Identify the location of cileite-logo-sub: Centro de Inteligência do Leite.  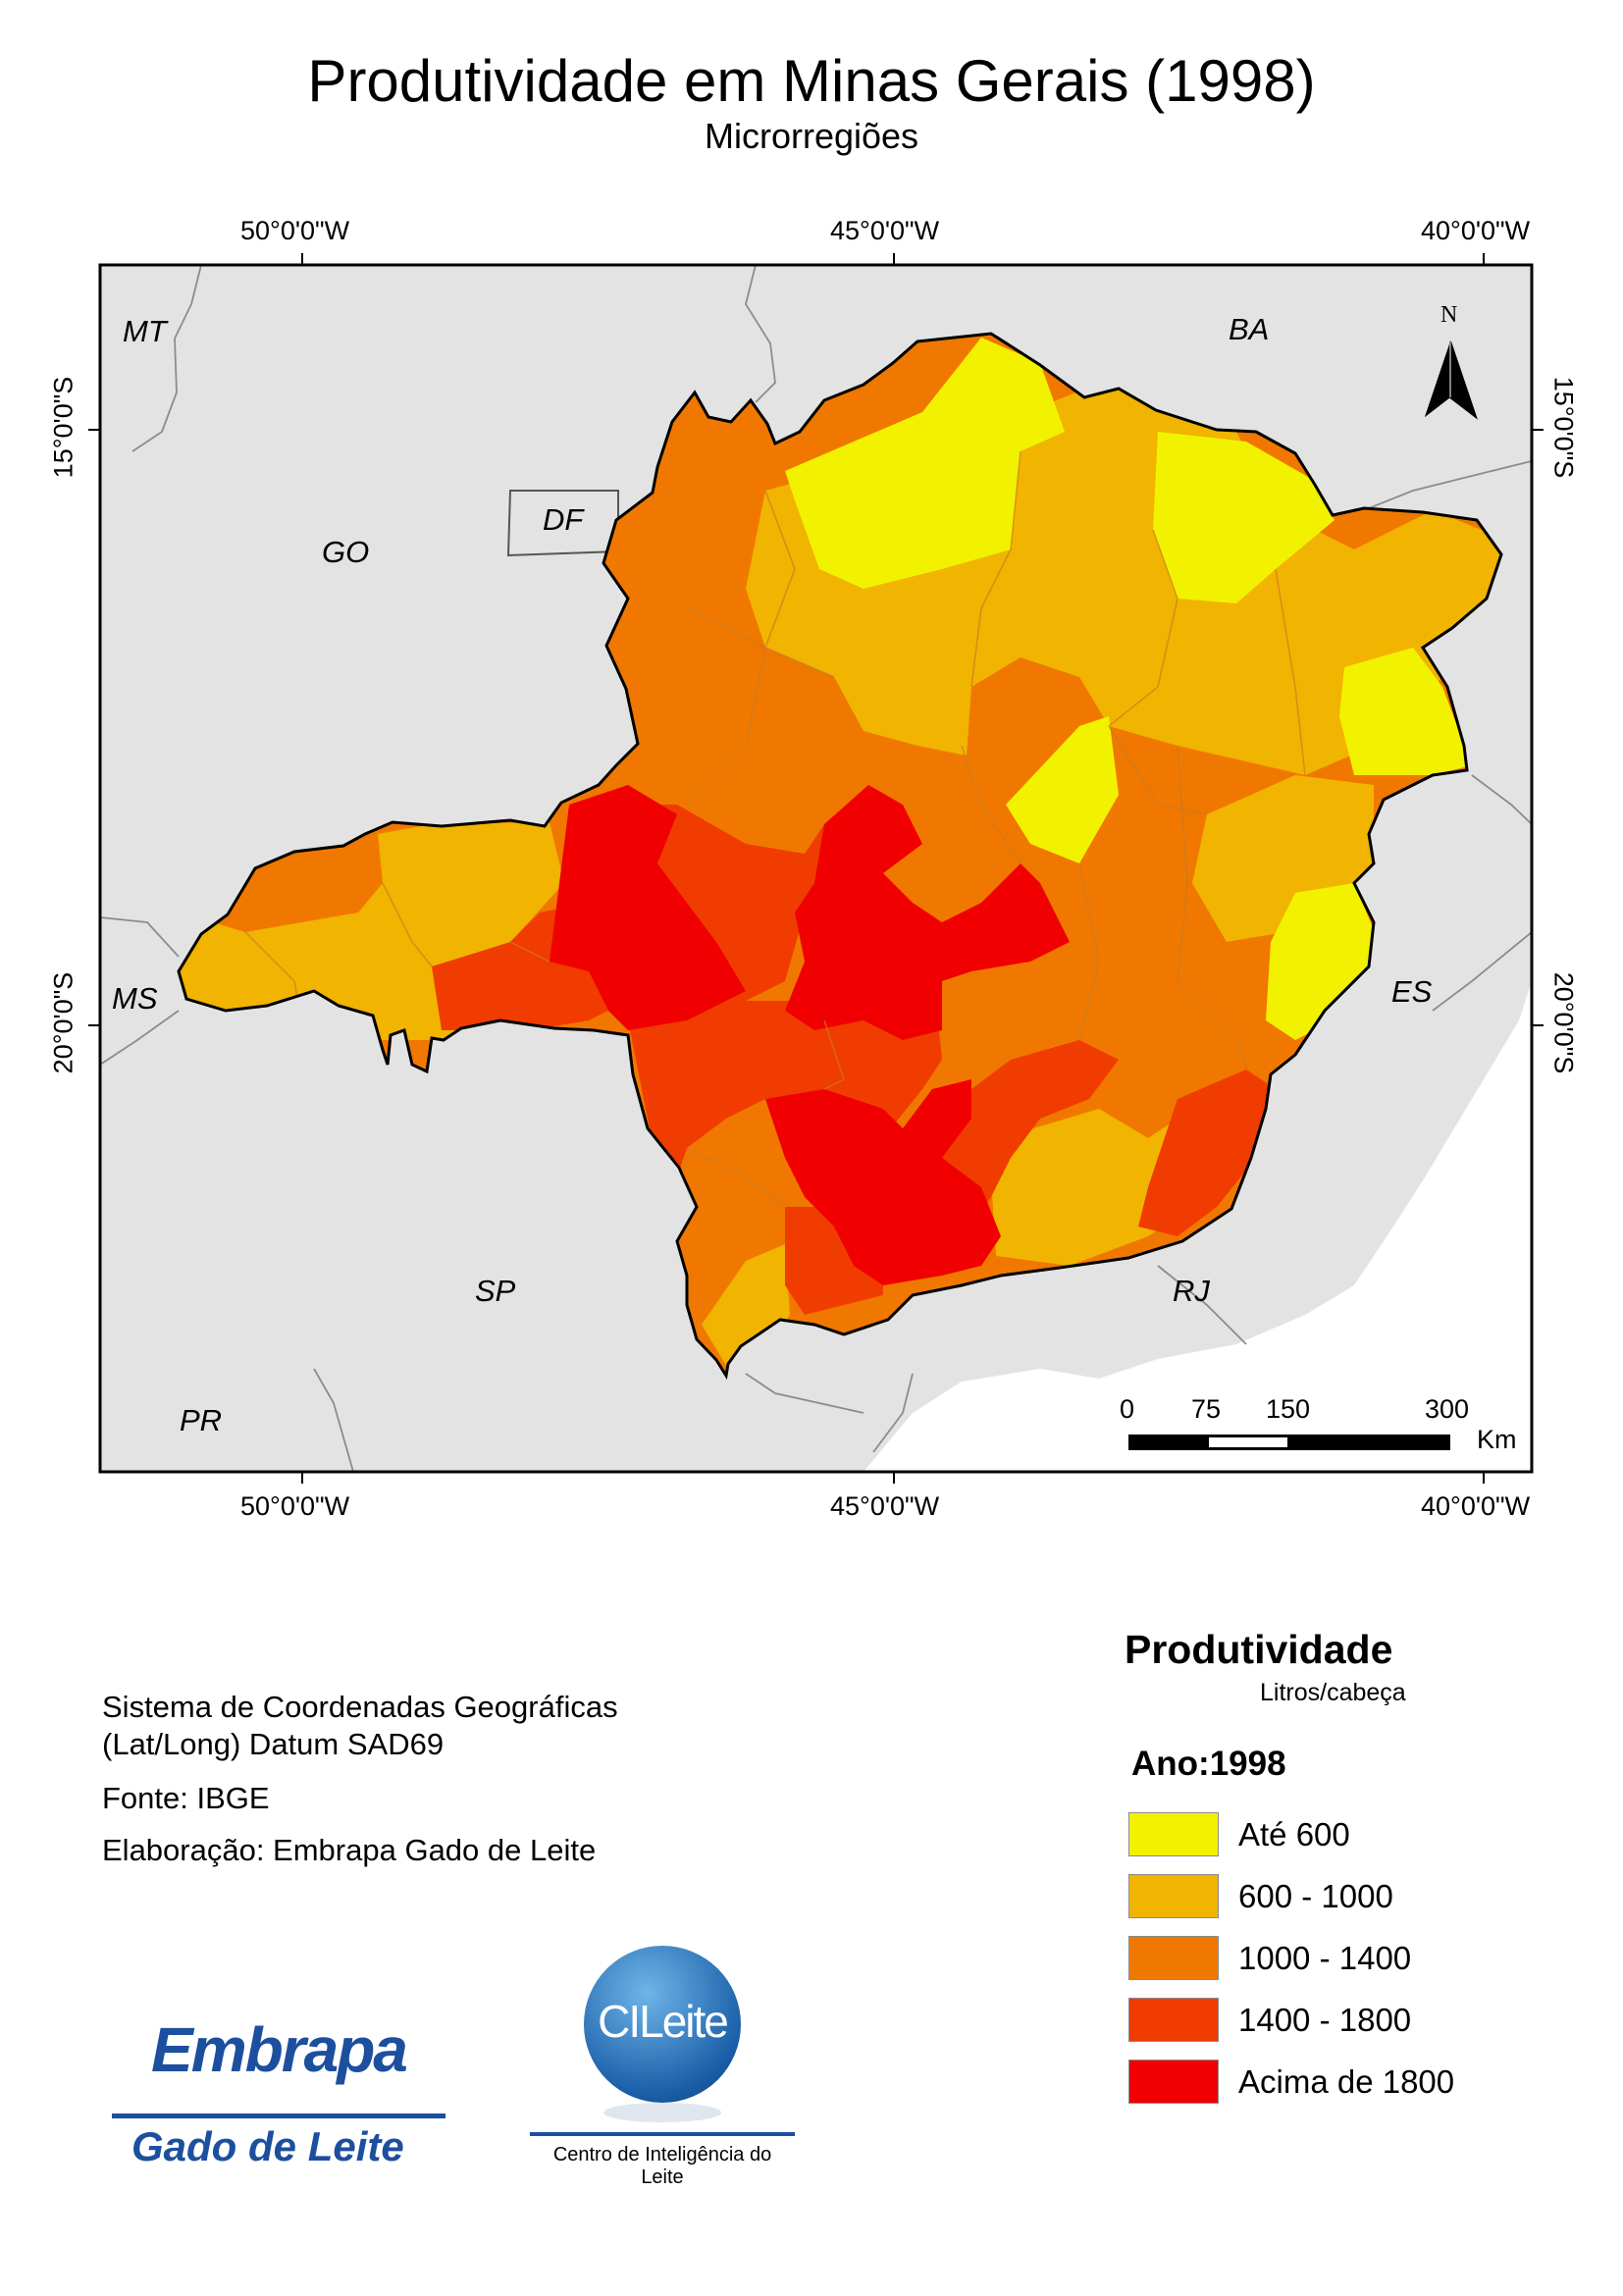
(662, 2166).